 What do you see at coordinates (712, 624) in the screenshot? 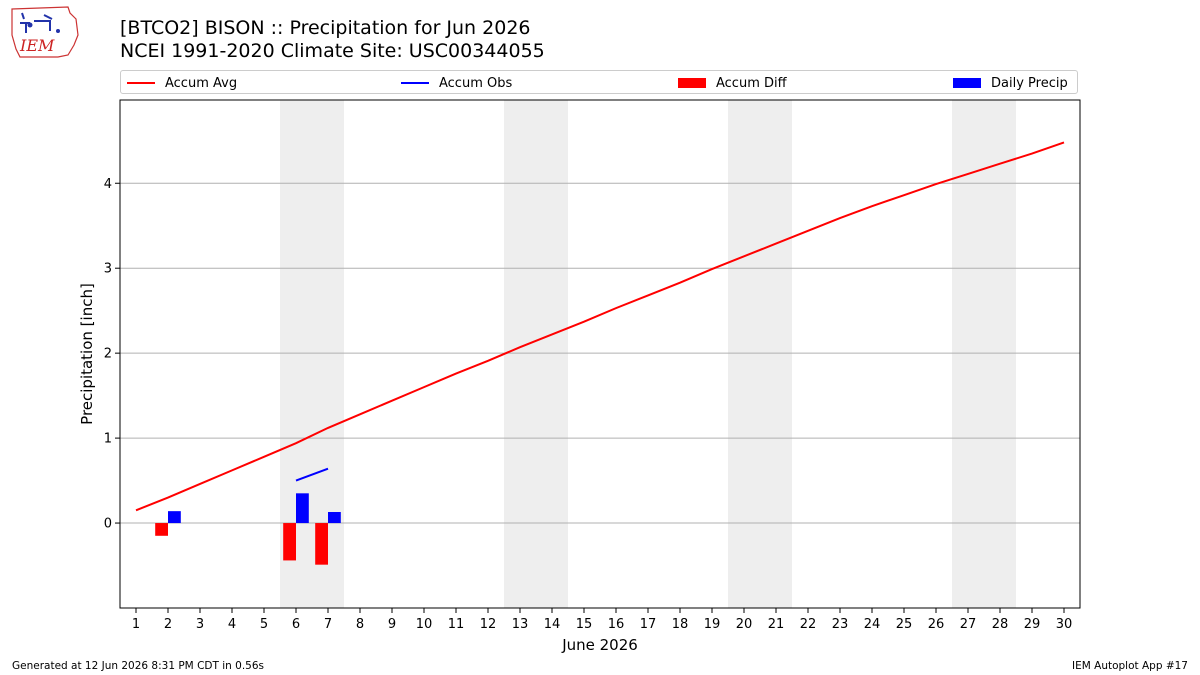
I see `x-tick-label-19: 19` at bounding box center [712, 624].